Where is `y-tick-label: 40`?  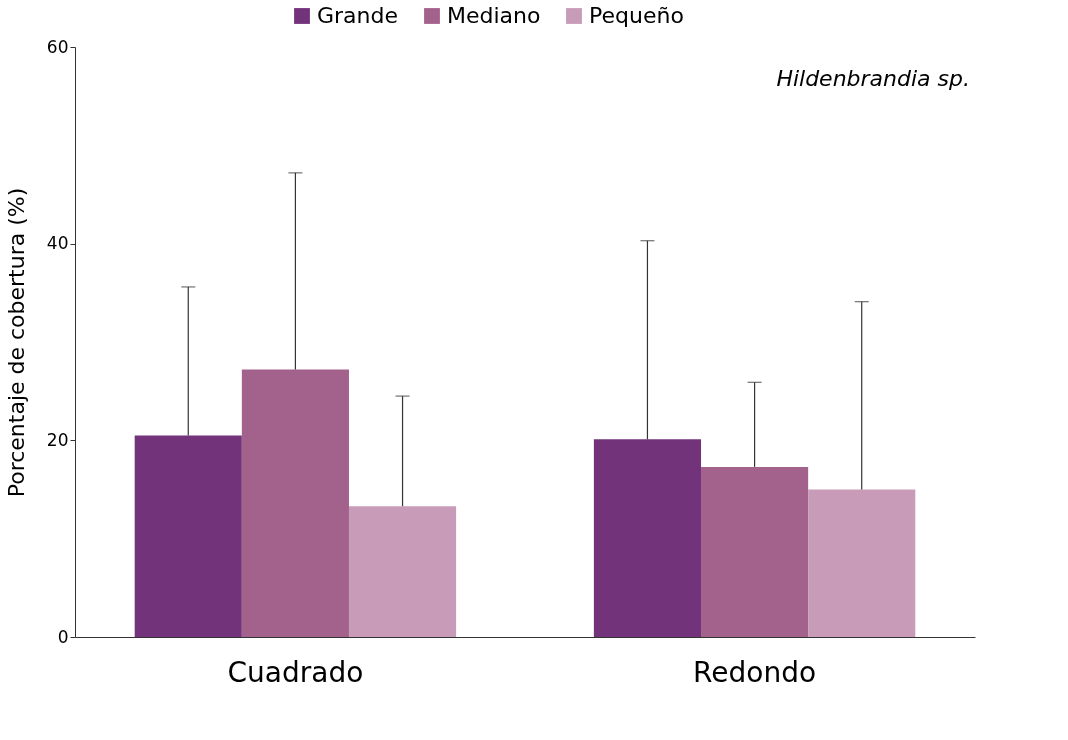
y-tick-label: 40 is located at coordinates (57, 243).